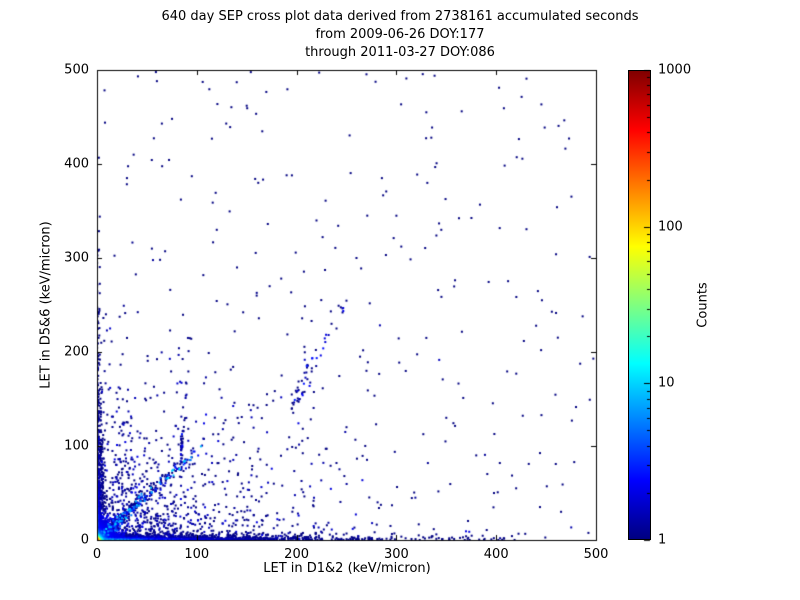 The image size is (800, 600). What do you see at coordinates (297, 554) in the screenshot?
I see `x-tick-label: 200` at bounding box center [297, 554].